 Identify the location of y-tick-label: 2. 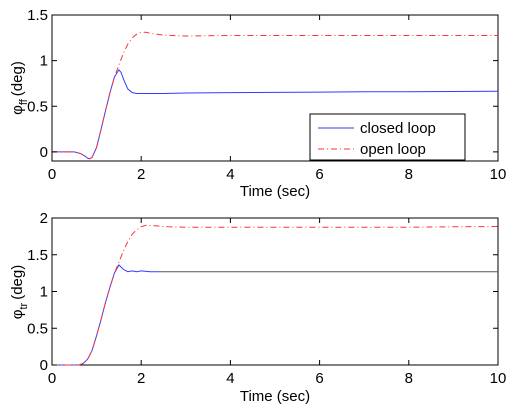
(44, 218).